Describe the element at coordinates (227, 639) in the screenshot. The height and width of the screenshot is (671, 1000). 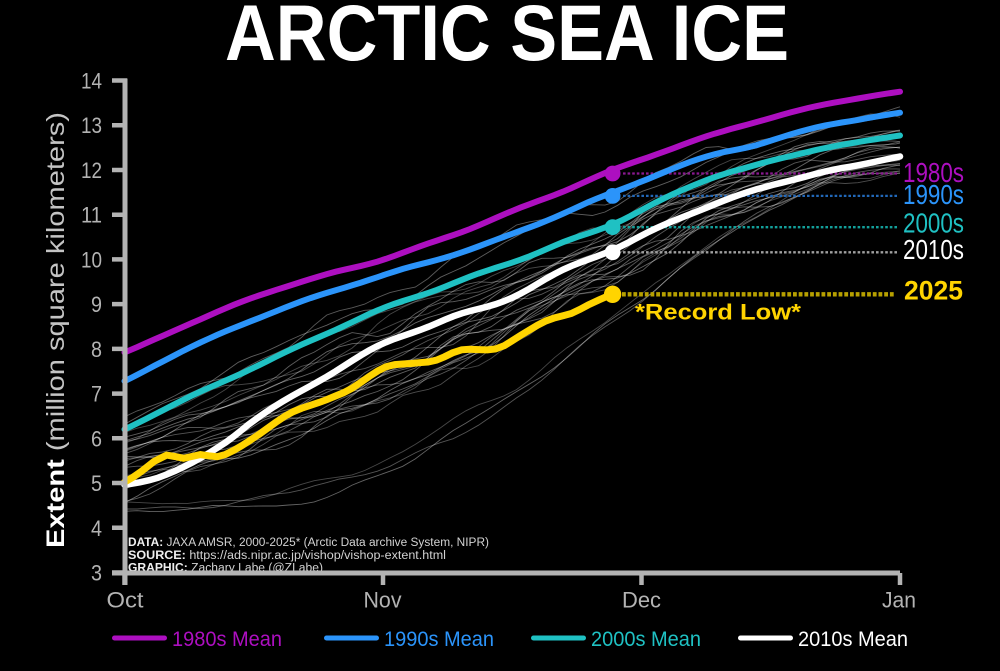
I see `svg-text: 1980s Mean` at that location.